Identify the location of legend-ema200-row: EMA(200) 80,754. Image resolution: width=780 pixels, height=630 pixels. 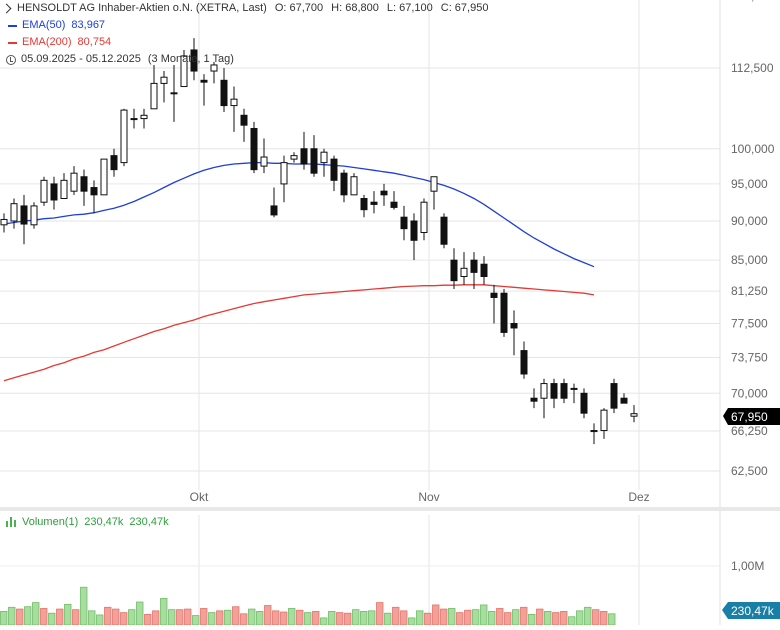
(244, 42).